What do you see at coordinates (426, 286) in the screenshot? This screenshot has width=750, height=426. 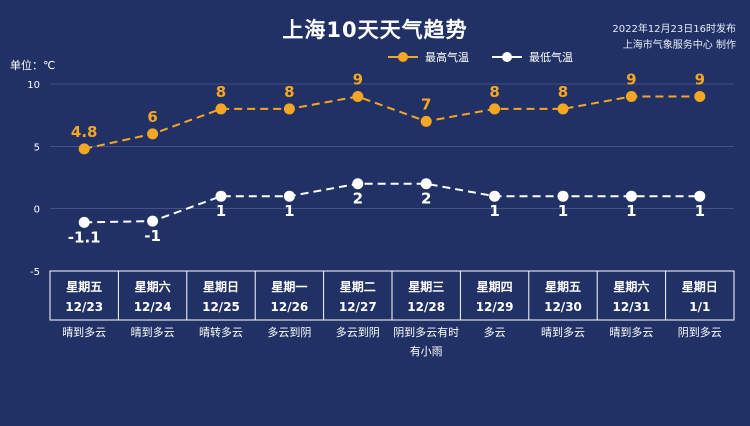 I see `weekday-label: 星期三` at bounding box center [426, 286].